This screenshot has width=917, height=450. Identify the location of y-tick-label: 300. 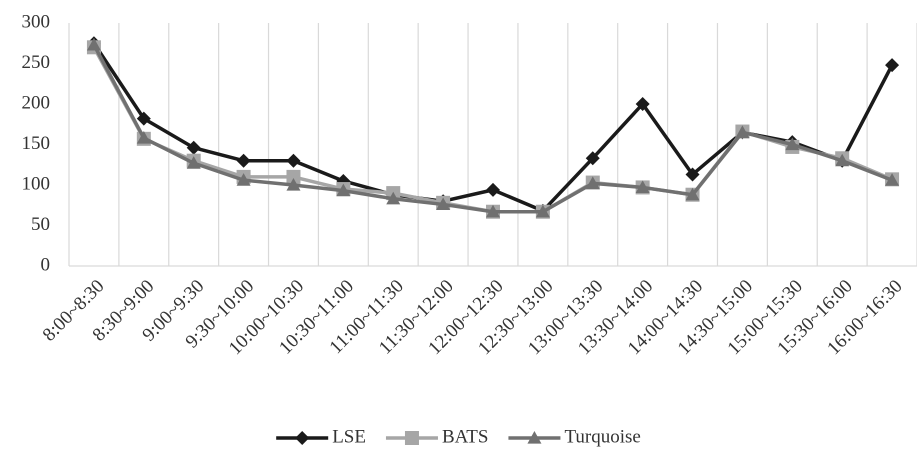
(36, 21).